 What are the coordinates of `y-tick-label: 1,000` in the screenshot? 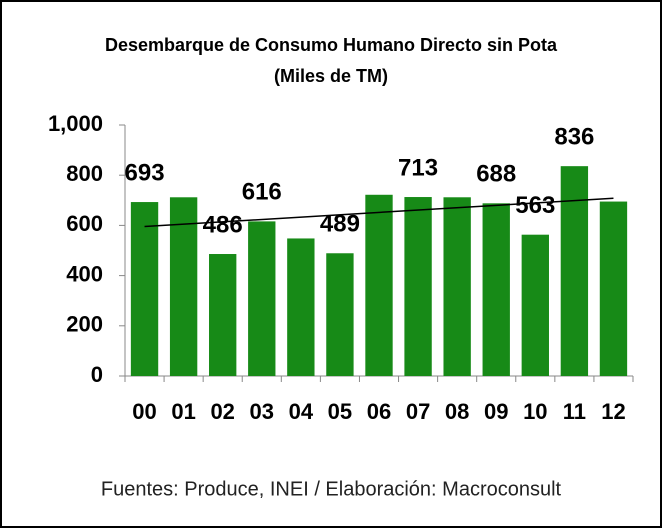 It's located at (75, 123).